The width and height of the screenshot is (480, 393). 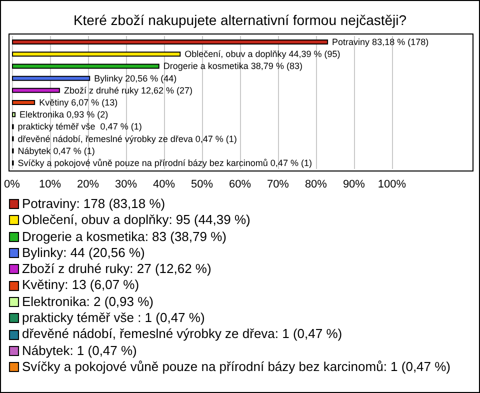 What do you see at coordinates (64, 115) in the screenshot?
I see `data-label: Elektronika 0,93 % (2)` at bounding box center [64, 115].